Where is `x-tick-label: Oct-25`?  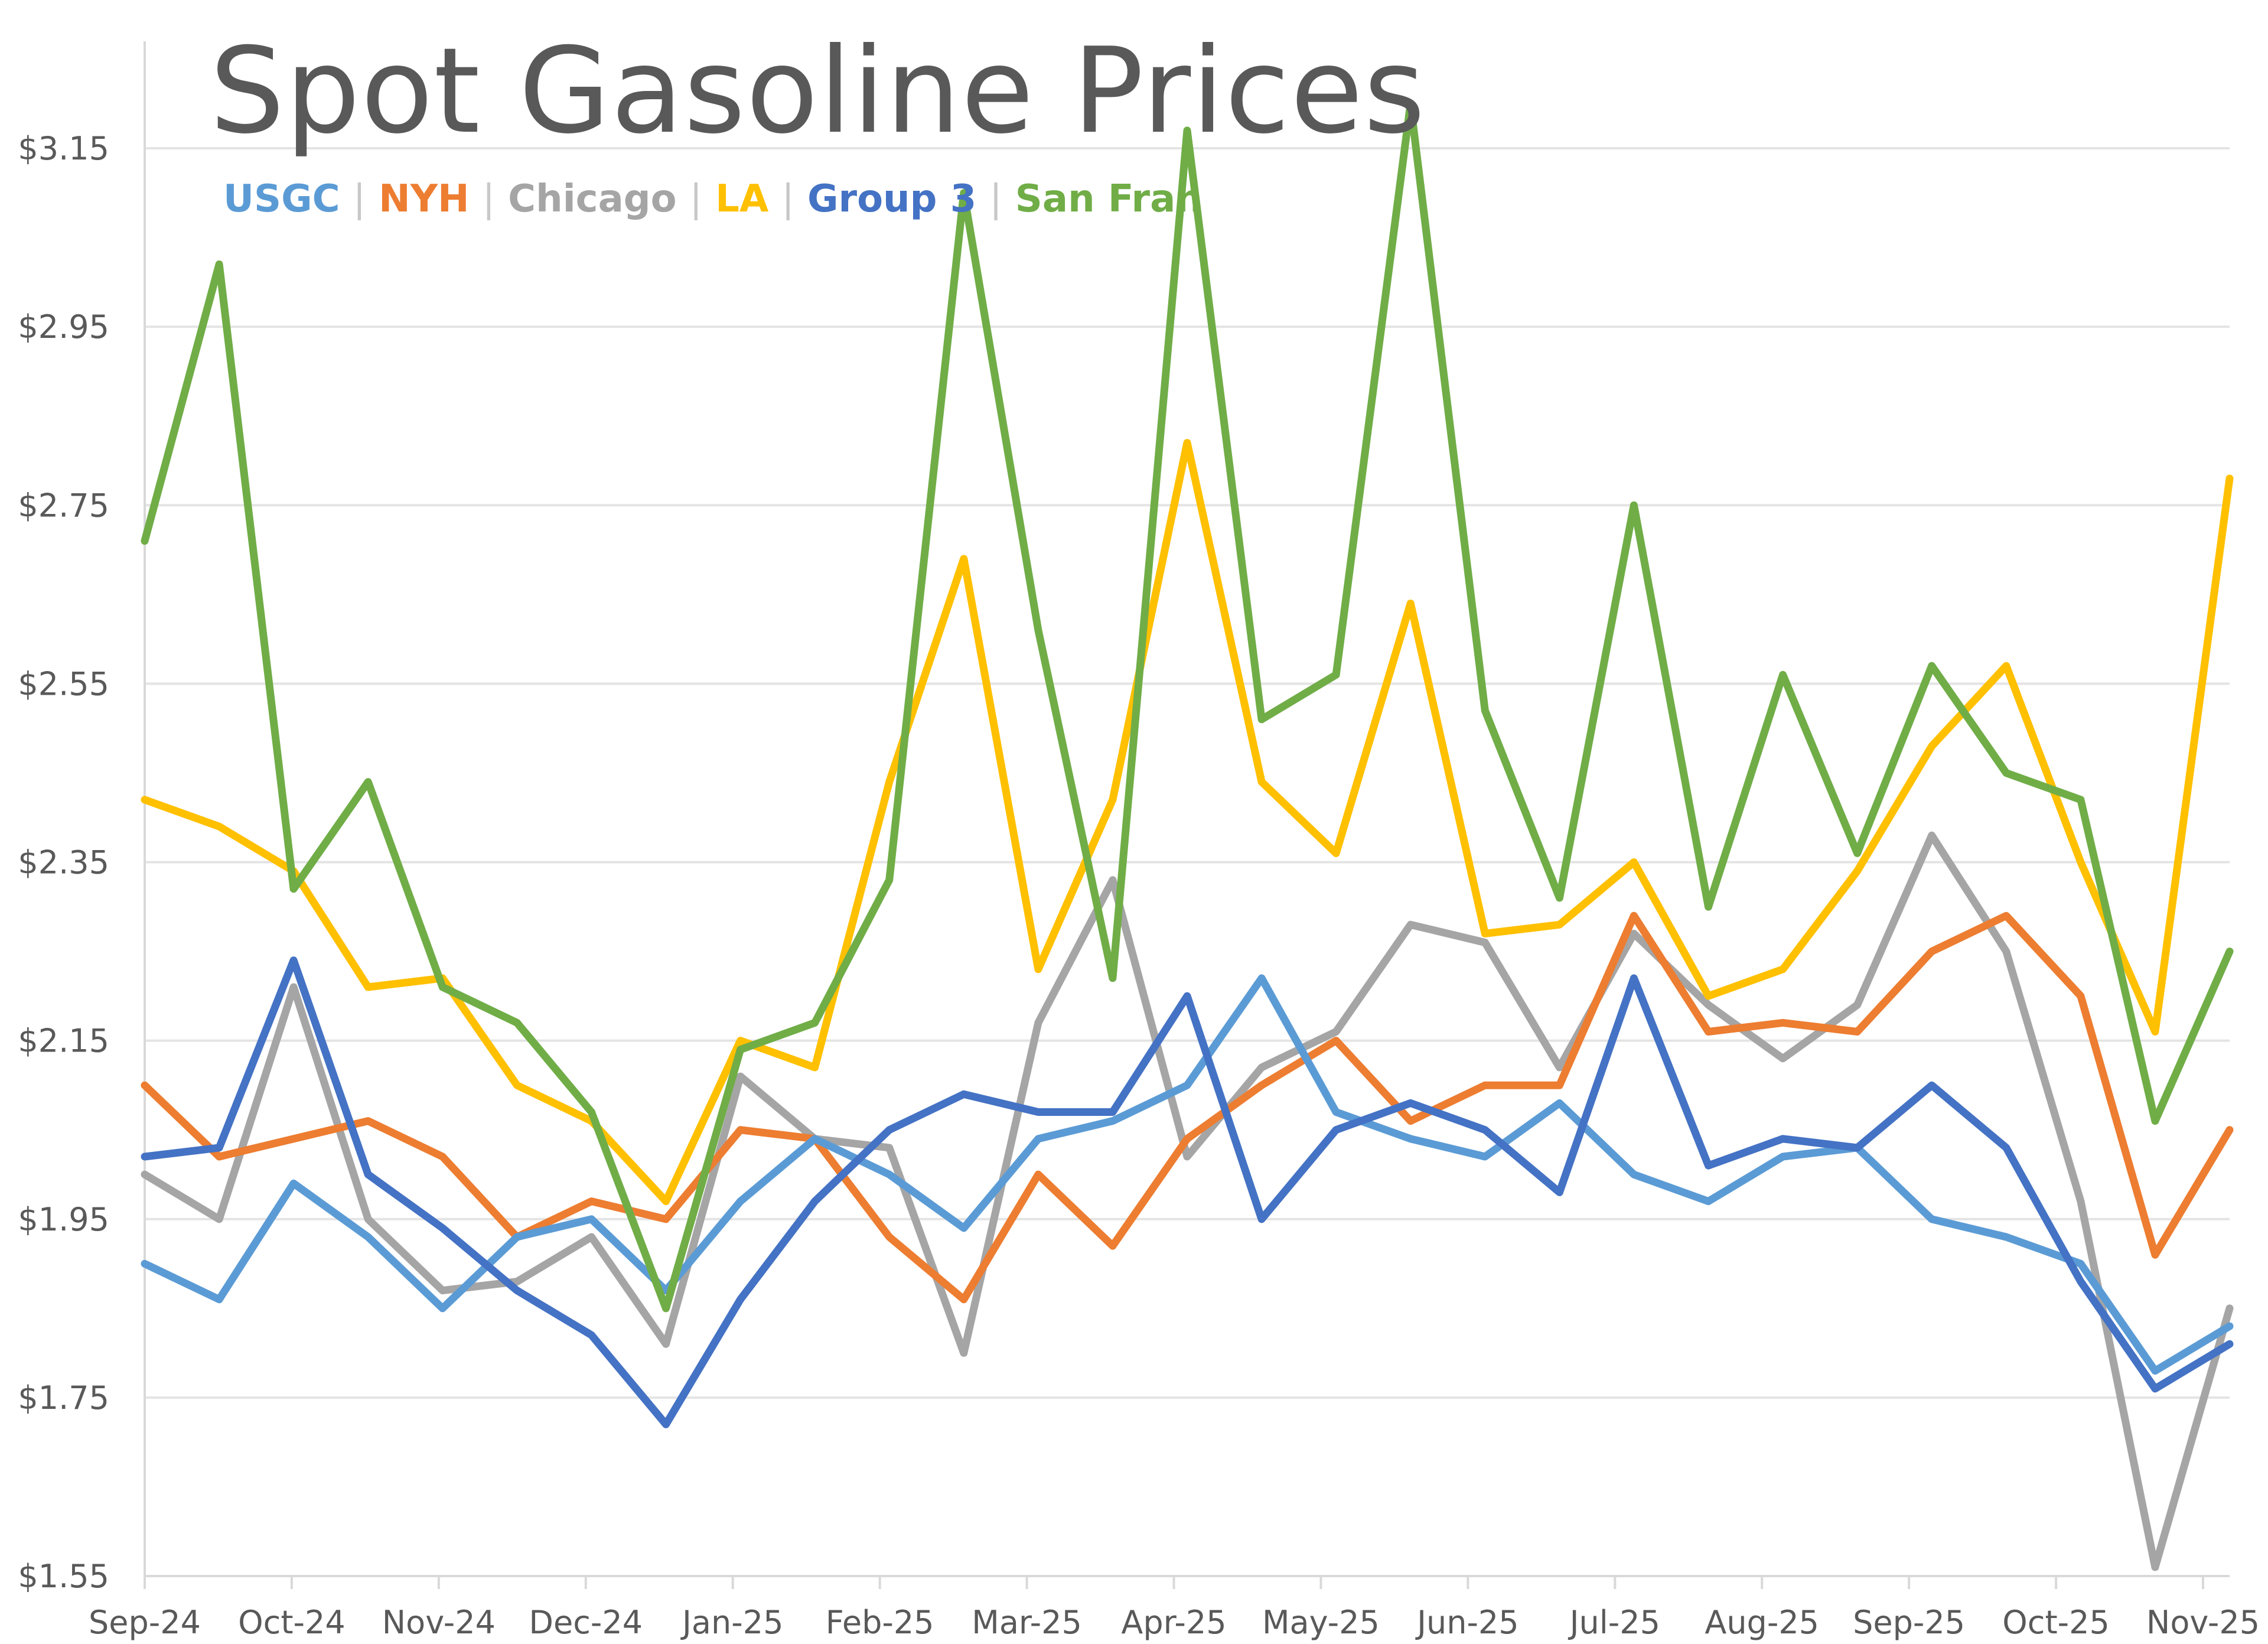
x-tick-label: Oct-25 is located at coordinates (2056, 1622).